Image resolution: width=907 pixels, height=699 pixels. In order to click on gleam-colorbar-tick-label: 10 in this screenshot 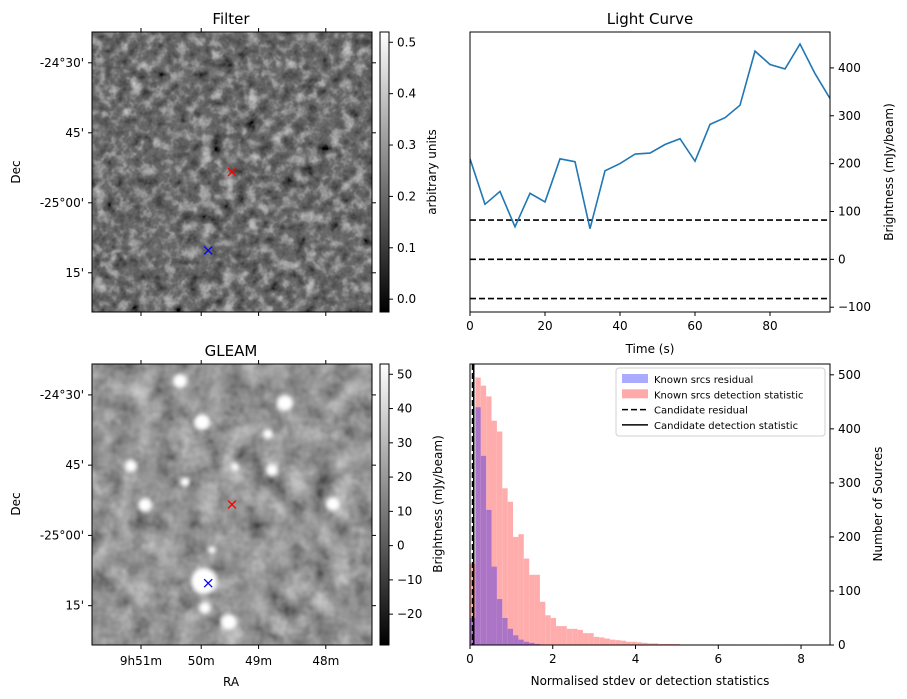, I will do `click(404, 511)`.